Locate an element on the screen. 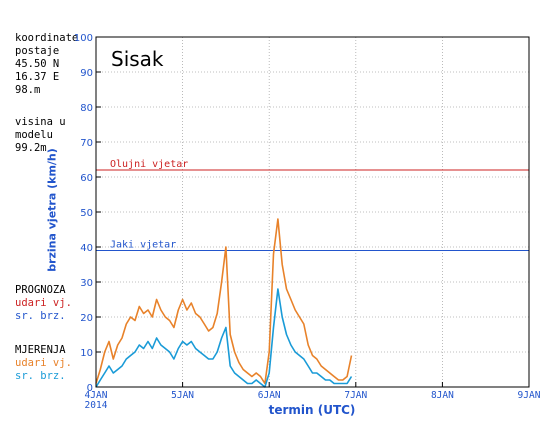 Image resolution: width=550 pixels, height=425 pixels. model-line: 99.2m is located at coordinates (31, 148).